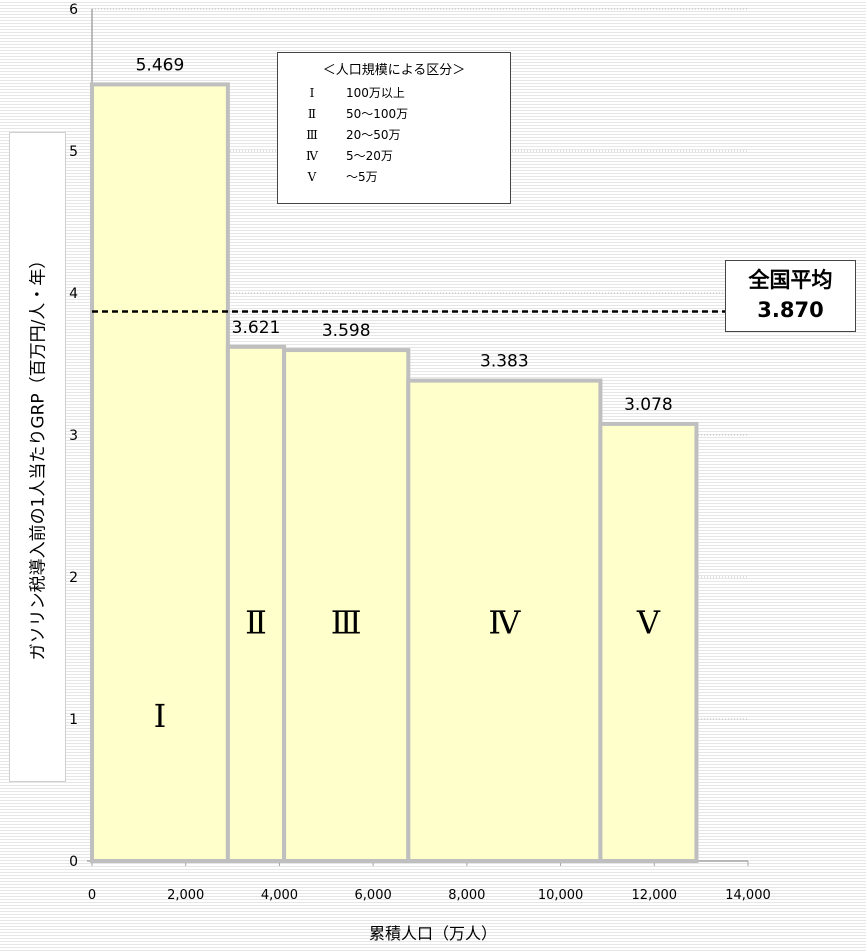 The height and width of the screenshot is (951, 866). What do you see at coordinates (92, 895) in the screenshot?
I see `x-tick-label: 0` at bounding box center [92, 895].